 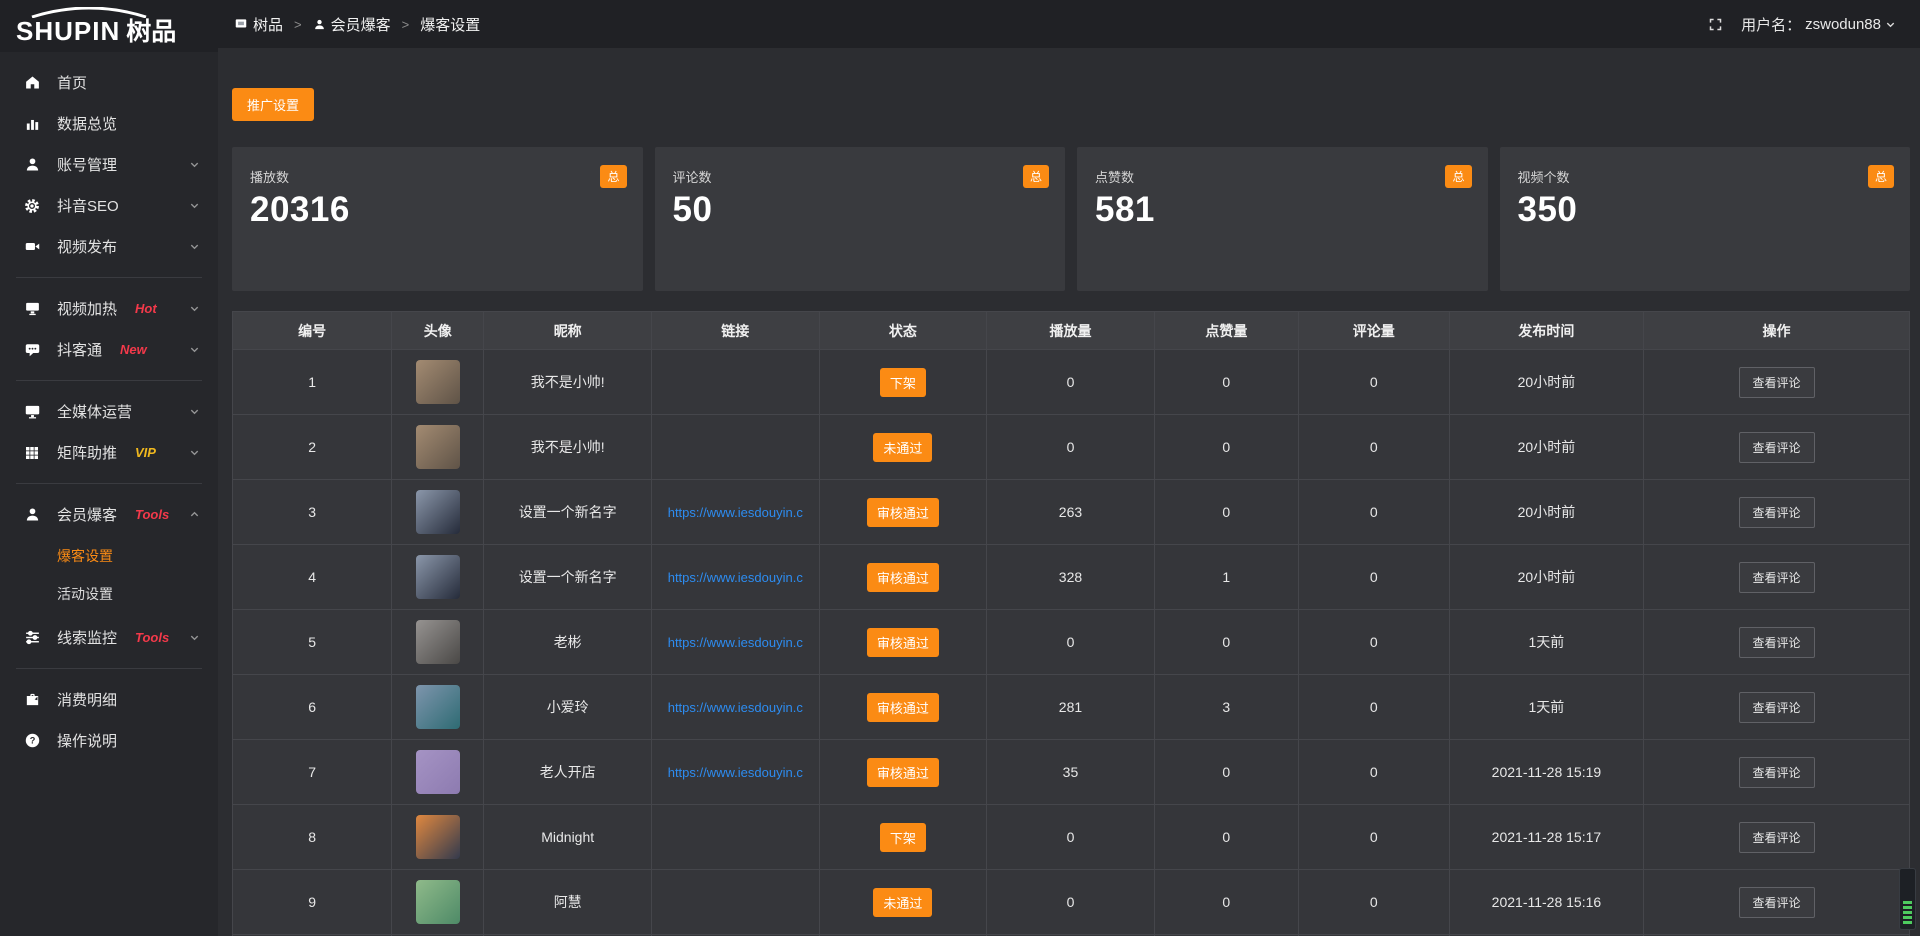 I want to click on breadcrumb-label: 爆客设置, so click(x=450, y=25).